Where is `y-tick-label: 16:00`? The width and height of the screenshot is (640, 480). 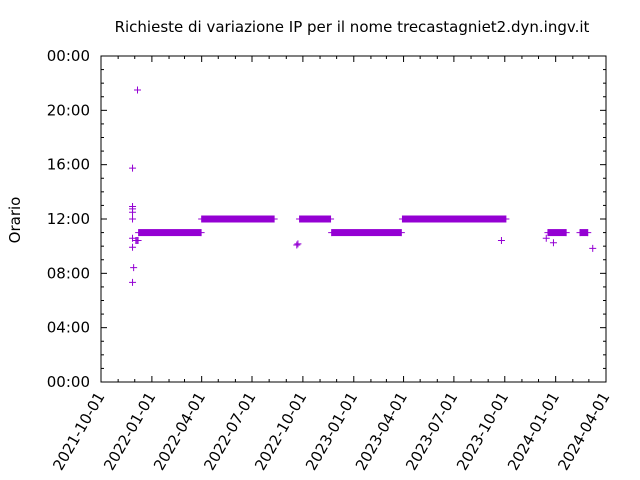
y-tick-label: 16:00 is located at coordinates (68, 165).